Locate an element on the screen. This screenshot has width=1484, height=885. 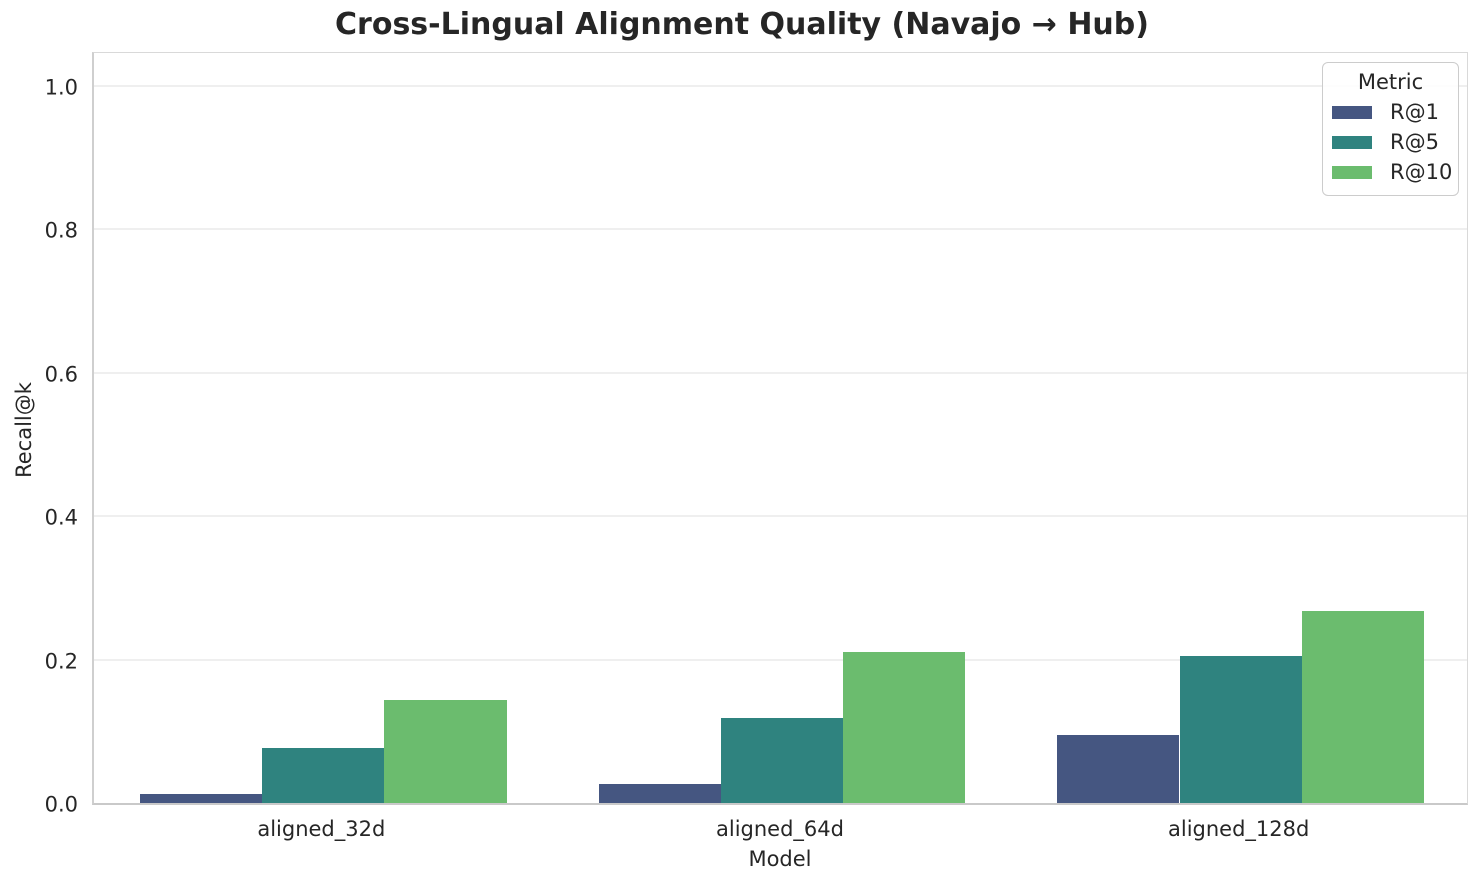
x-tick-label-aligned_32d: aligned_32d is located at coordinates (321, 829).